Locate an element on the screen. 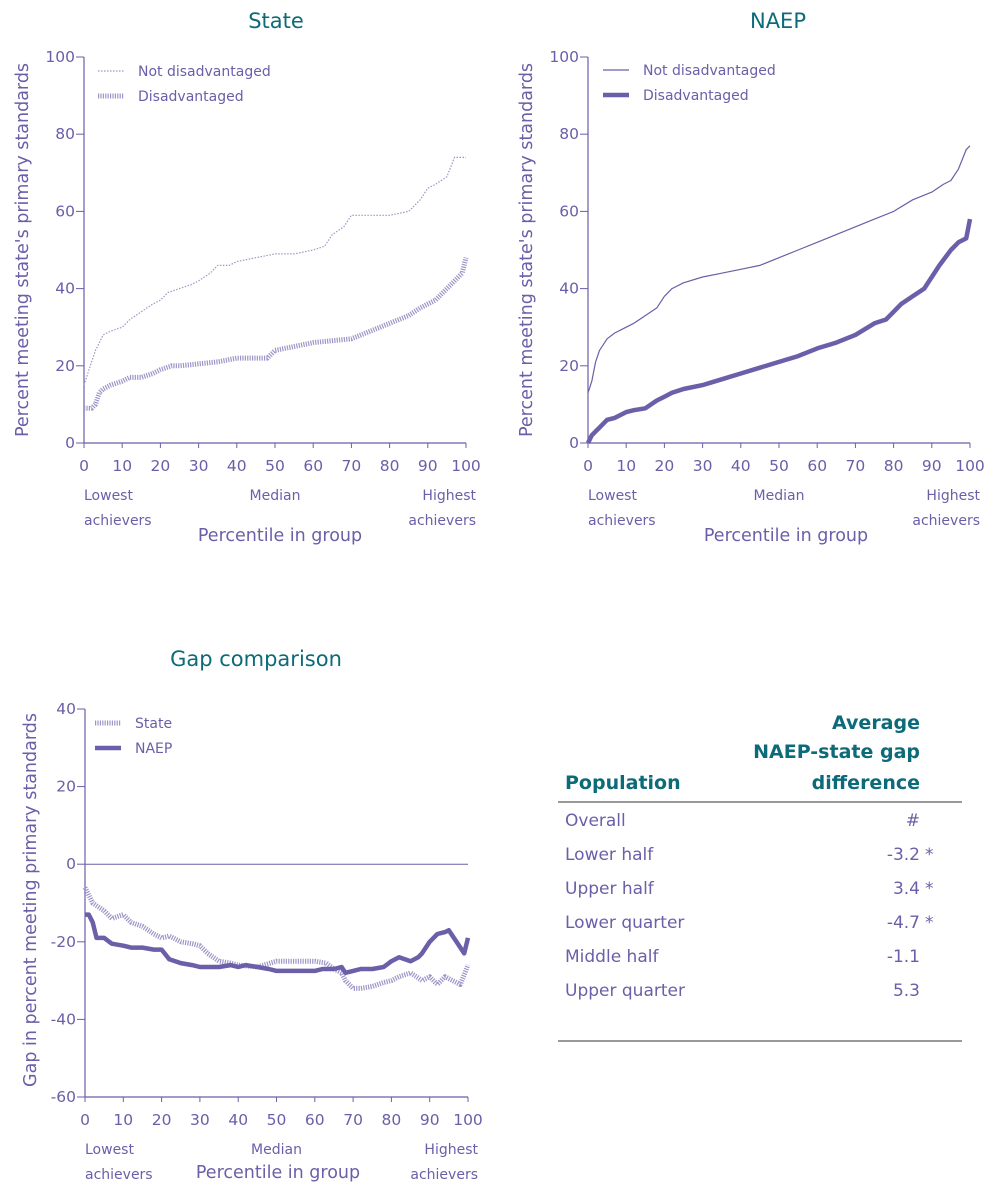 The height and width of the screenshot is (1186, 990). gap-y-tick-label: 20 is located at coordinates (66, 787).